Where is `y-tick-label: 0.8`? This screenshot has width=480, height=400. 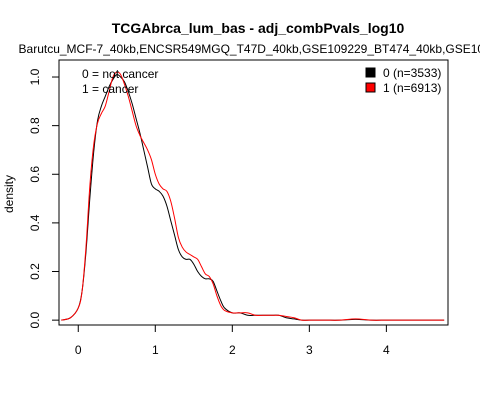 y-tick-label: 0.8 is located at coordinates (35, 125).